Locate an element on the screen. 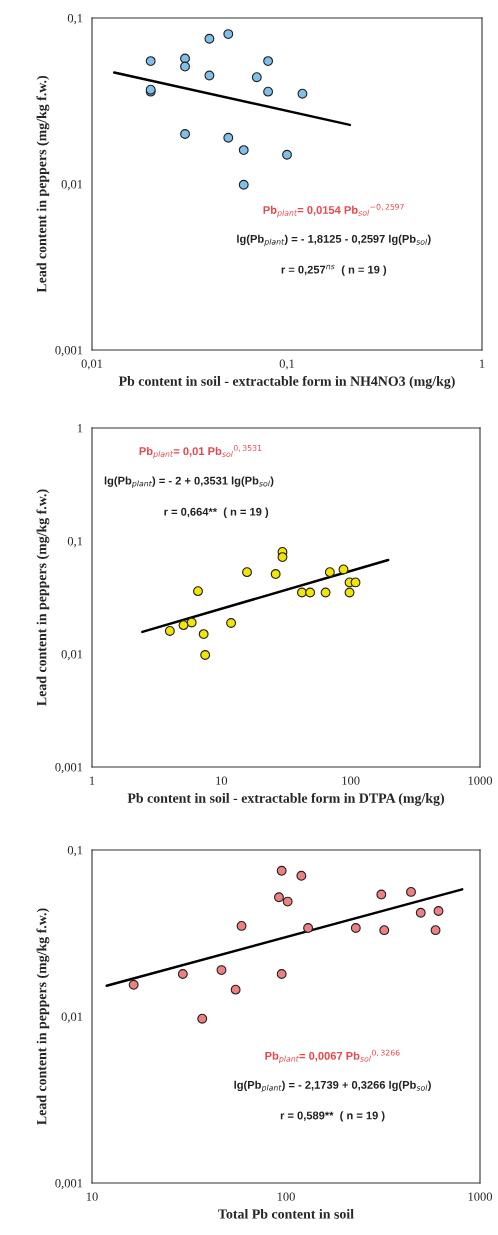 The height and width of the screenshot is (1235, 498). annotation: Pb$_{plant}$= 0,0154 Pb$_{sol}$$^{−0,2597}$ is located at coordinates (333, 210).